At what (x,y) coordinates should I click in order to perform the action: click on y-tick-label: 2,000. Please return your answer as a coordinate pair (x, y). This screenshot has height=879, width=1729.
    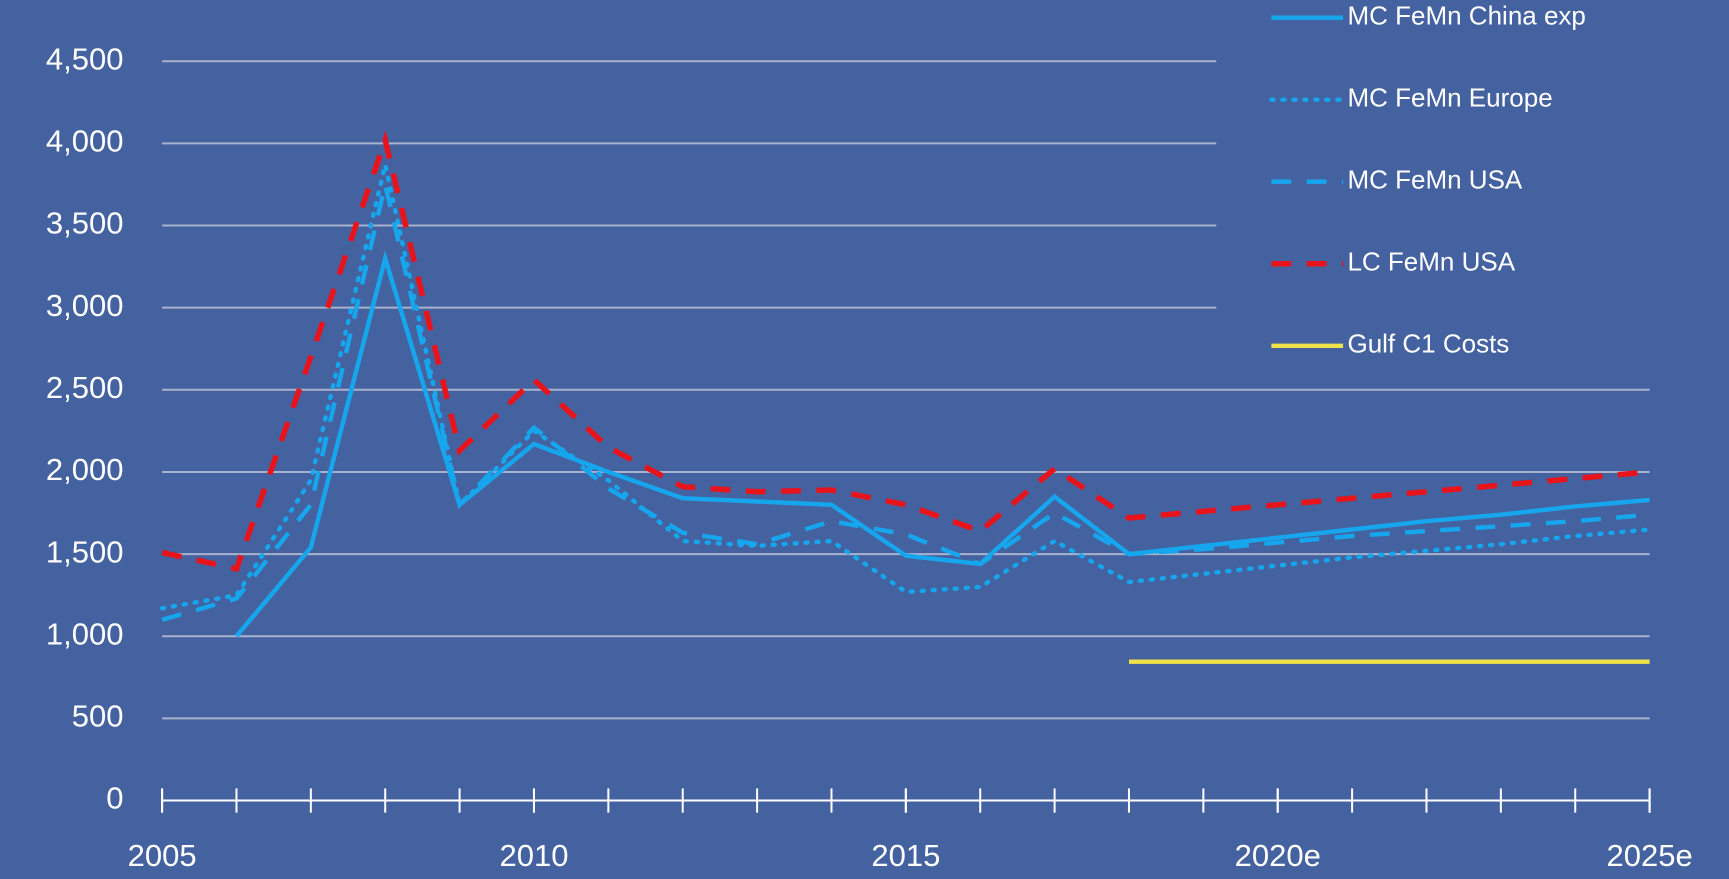
    Looking at the image, I should click on (85, 469).